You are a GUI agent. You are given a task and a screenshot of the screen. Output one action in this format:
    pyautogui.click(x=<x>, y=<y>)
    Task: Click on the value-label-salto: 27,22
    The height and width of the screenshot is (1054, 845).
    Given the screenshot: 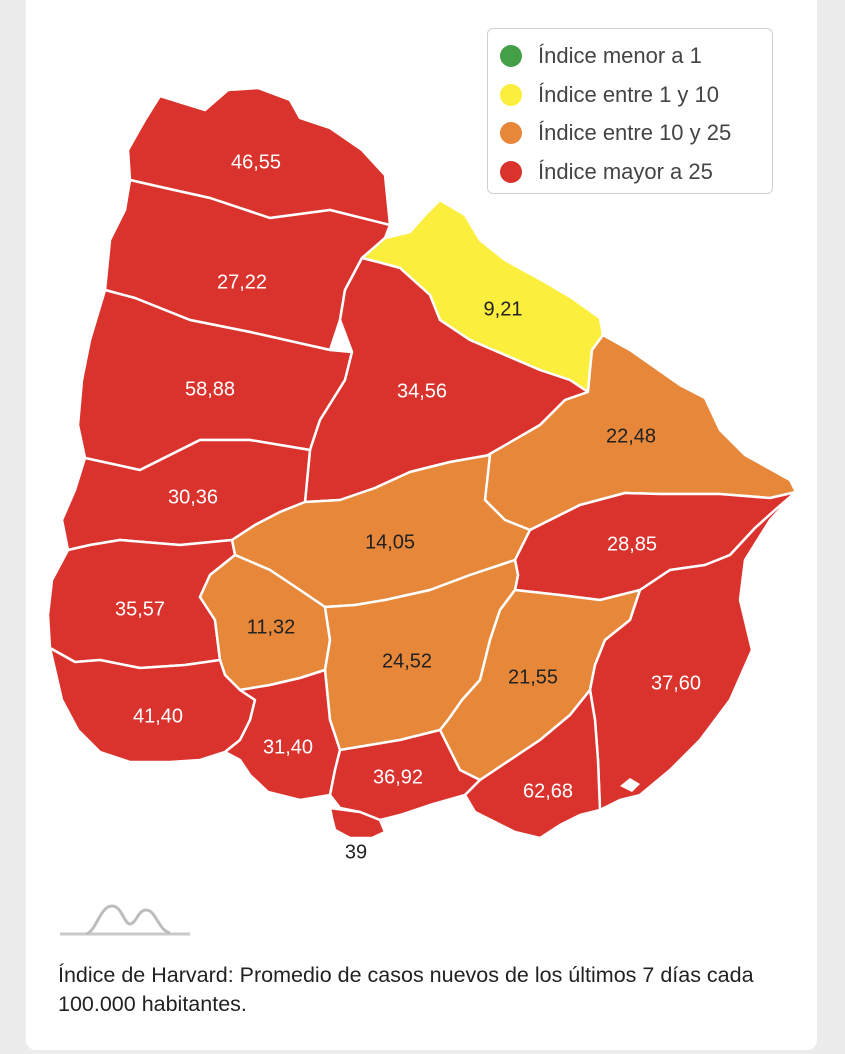 What is the action you would take?
    pyautogui.click(x=242, y=282)
    